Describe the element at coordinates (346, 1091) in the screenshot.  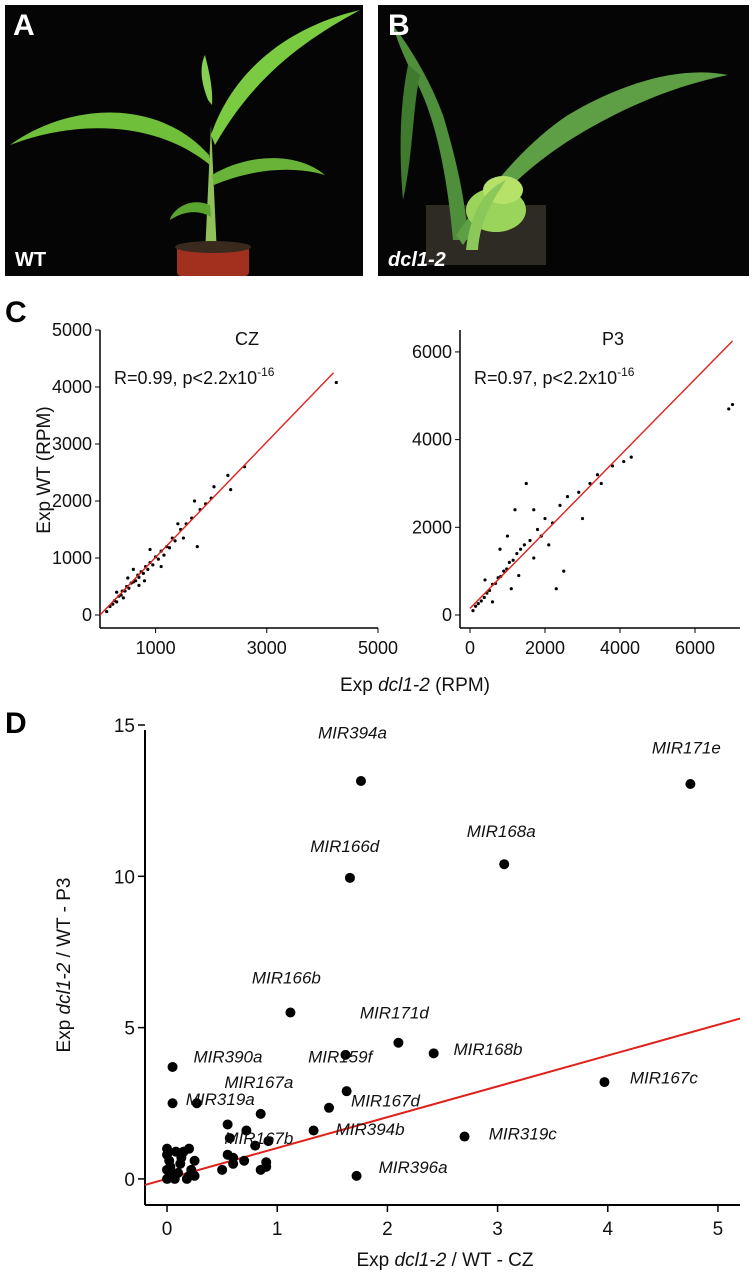
I see `d-point-mir167d` at that location.